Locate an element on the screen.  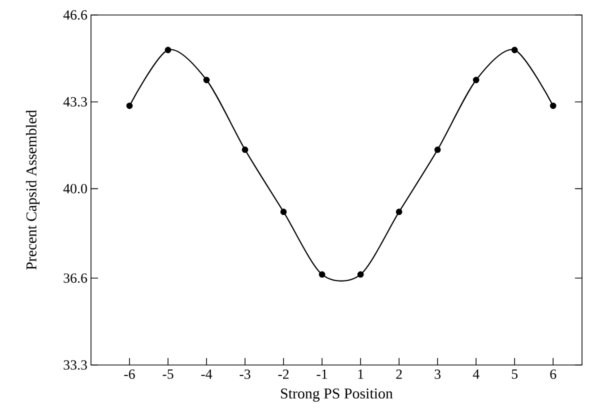
x-tick-label: -3 is located at coordinates (245, 374).